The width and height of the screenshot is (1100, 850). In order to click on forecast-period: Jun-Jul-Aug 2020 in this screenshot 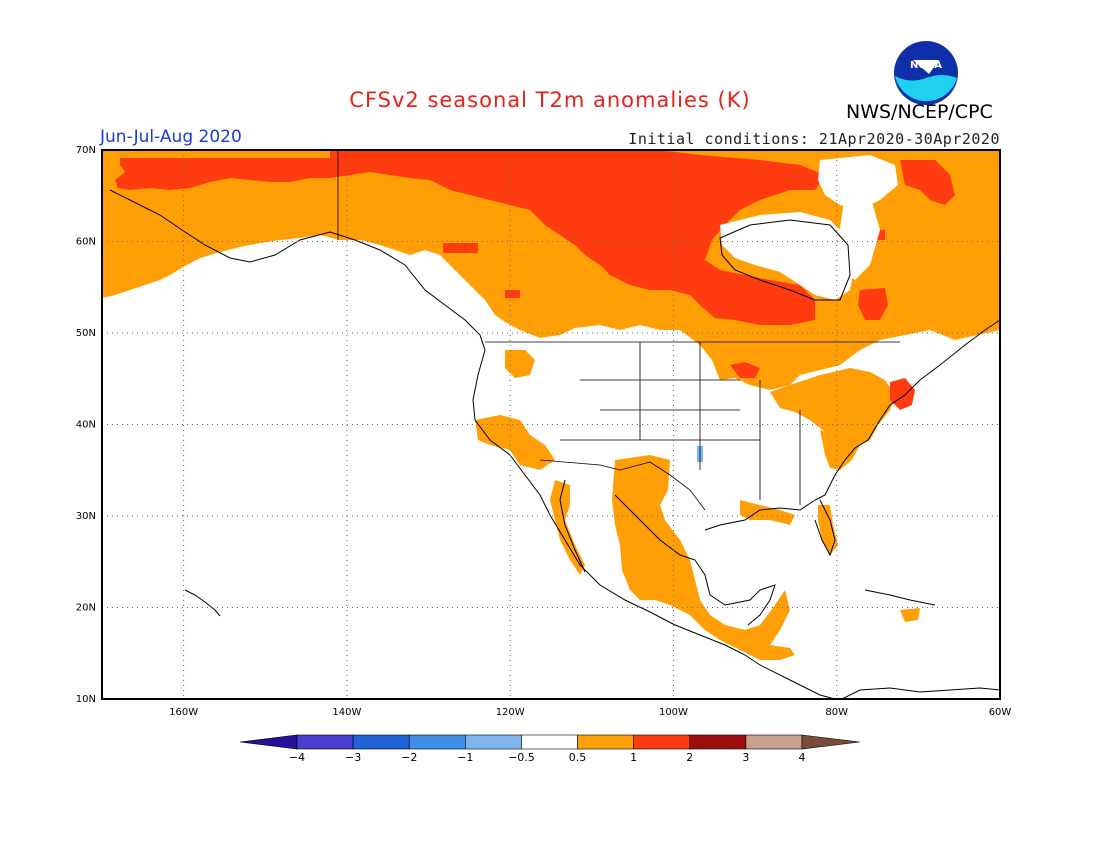, I will do `click(171, 137)`.